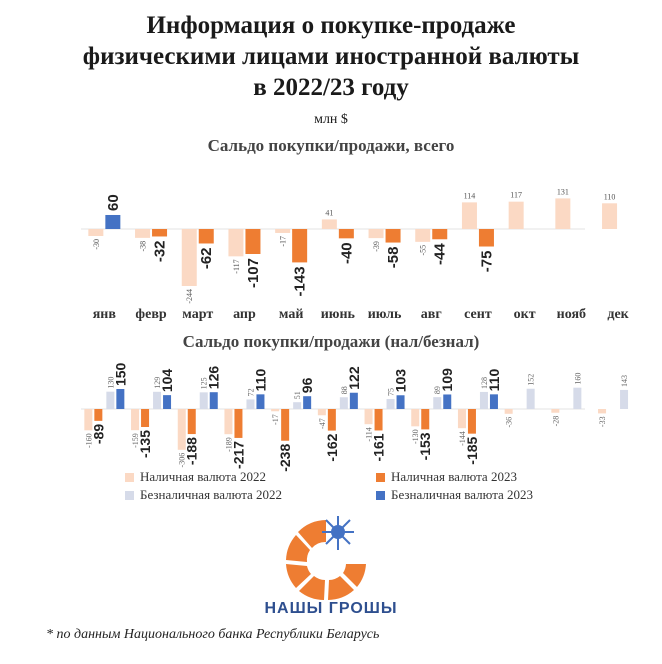  What do you see at coordinates (96, 244) in the screenshot?
I see `data-label-total-2022: -30` at bounding box center [96, 244].